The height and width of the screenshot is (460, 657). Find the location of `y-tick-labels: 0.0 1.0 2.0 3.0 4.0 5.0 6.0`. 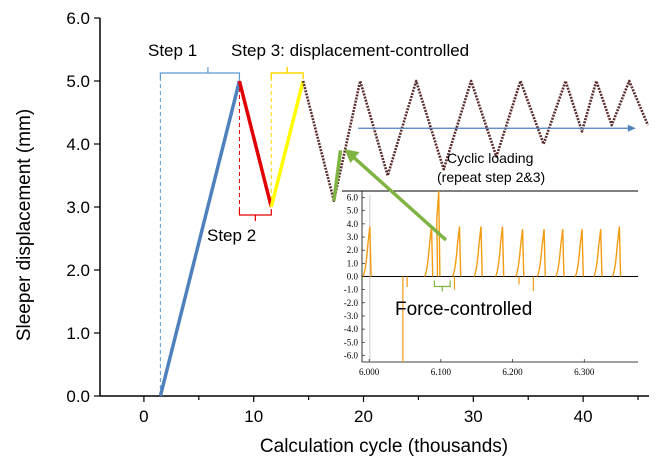

y-tick-labels: 0.0 1.0 2.0 3.0 4.0 5.0 6.0 is located at coordinates (78, 207).